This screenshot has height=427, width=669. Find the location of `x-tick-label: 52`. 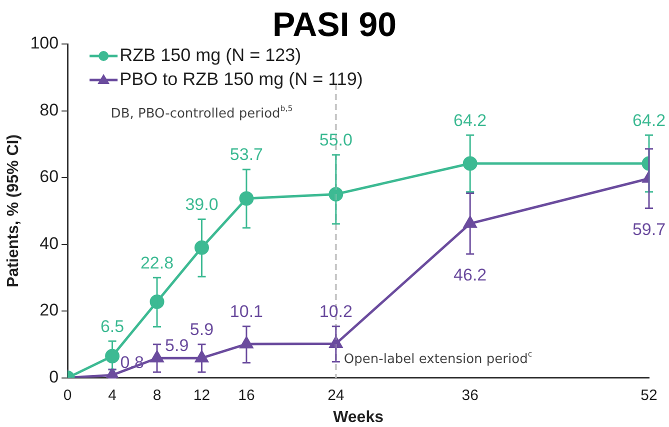

x-tick-label: 52 is located at coordinates (649, 395).